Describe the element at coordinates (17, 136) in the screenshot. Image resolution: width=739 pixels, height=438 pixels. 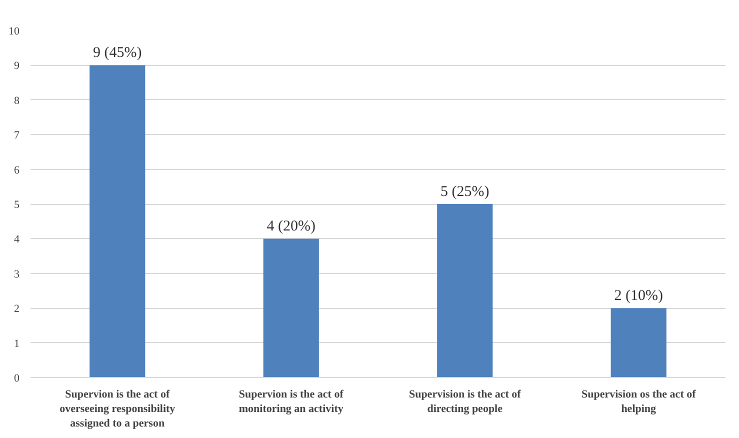
I see `y-tick-label: 7` at that location.